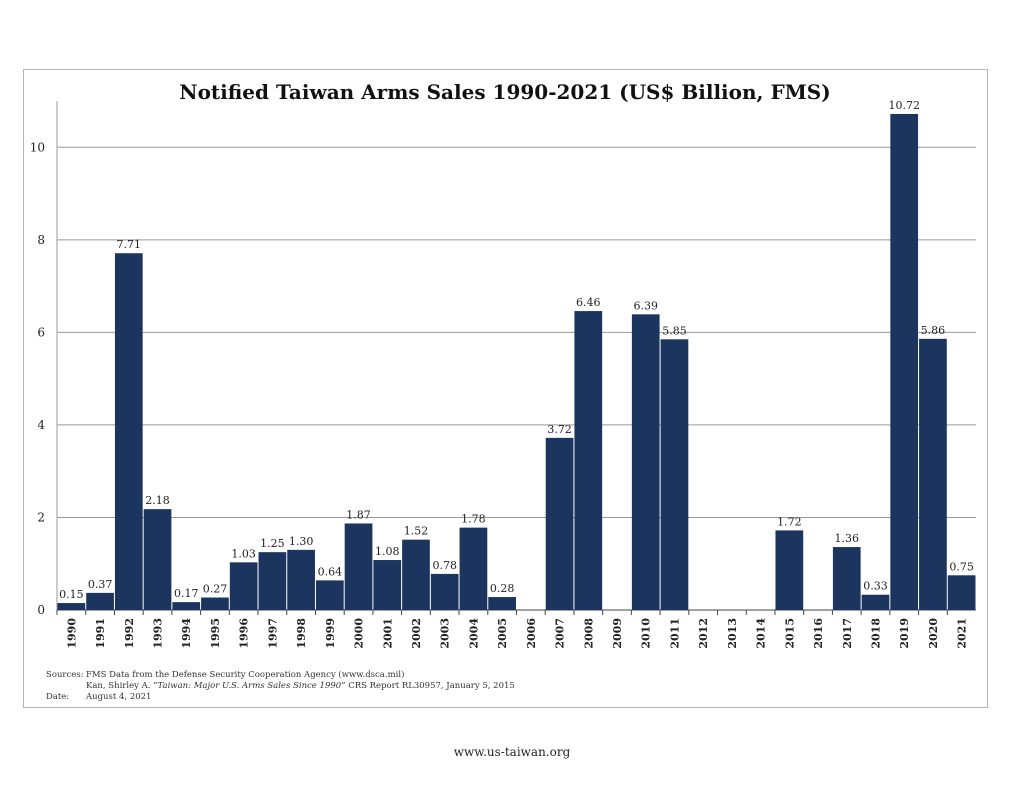  What do you see at coordinates (129, 633) in the screenshot?
I see `x-tick-label: 1992` at bounding box center [129, 633].